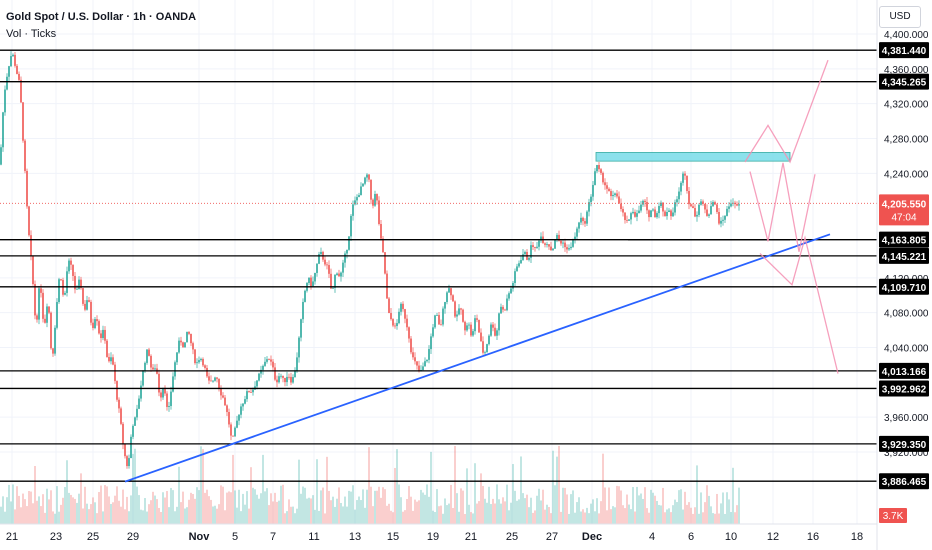 Image resolution: width=932 pixels, height=550 pixels. What do you see at coordinates (904, 241) in the screenshot?
I see `level-price-label: 4,163.805` at bounding box center [904, 241].